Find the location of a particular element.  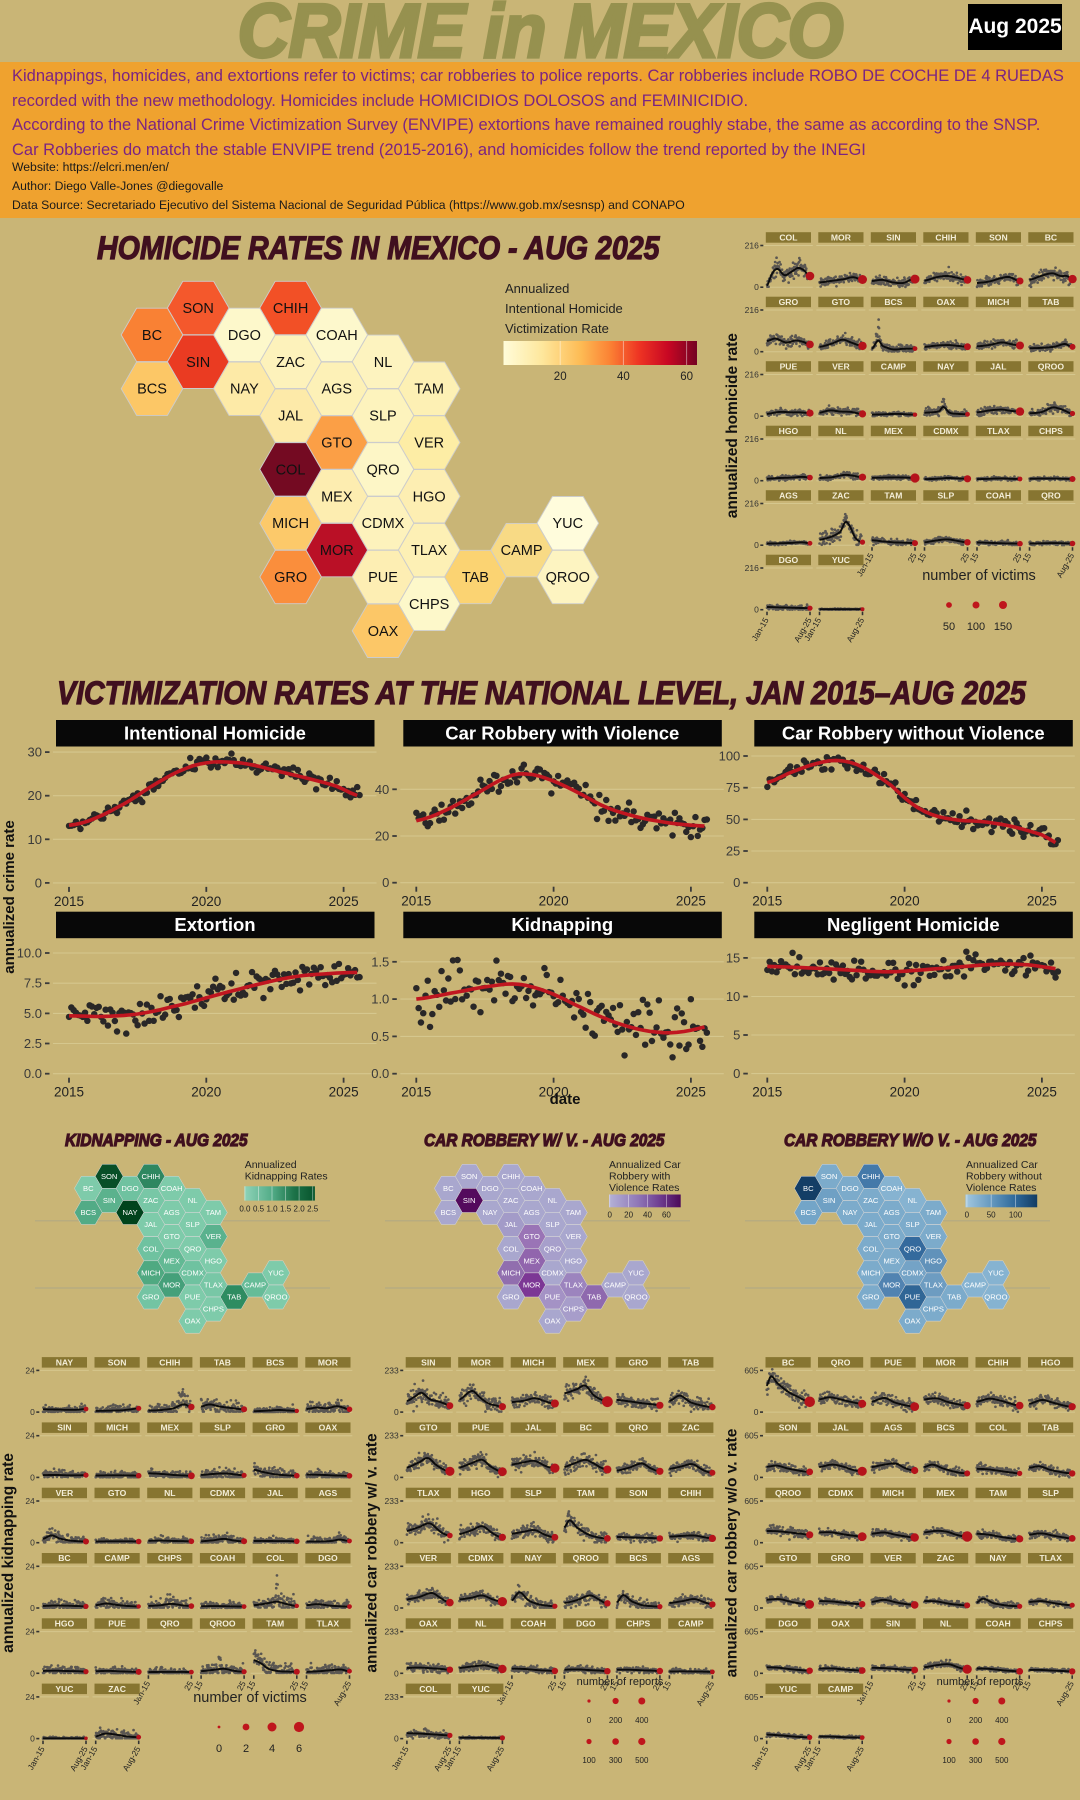

svg-text: MICH is located at coordinates (150, 1273).